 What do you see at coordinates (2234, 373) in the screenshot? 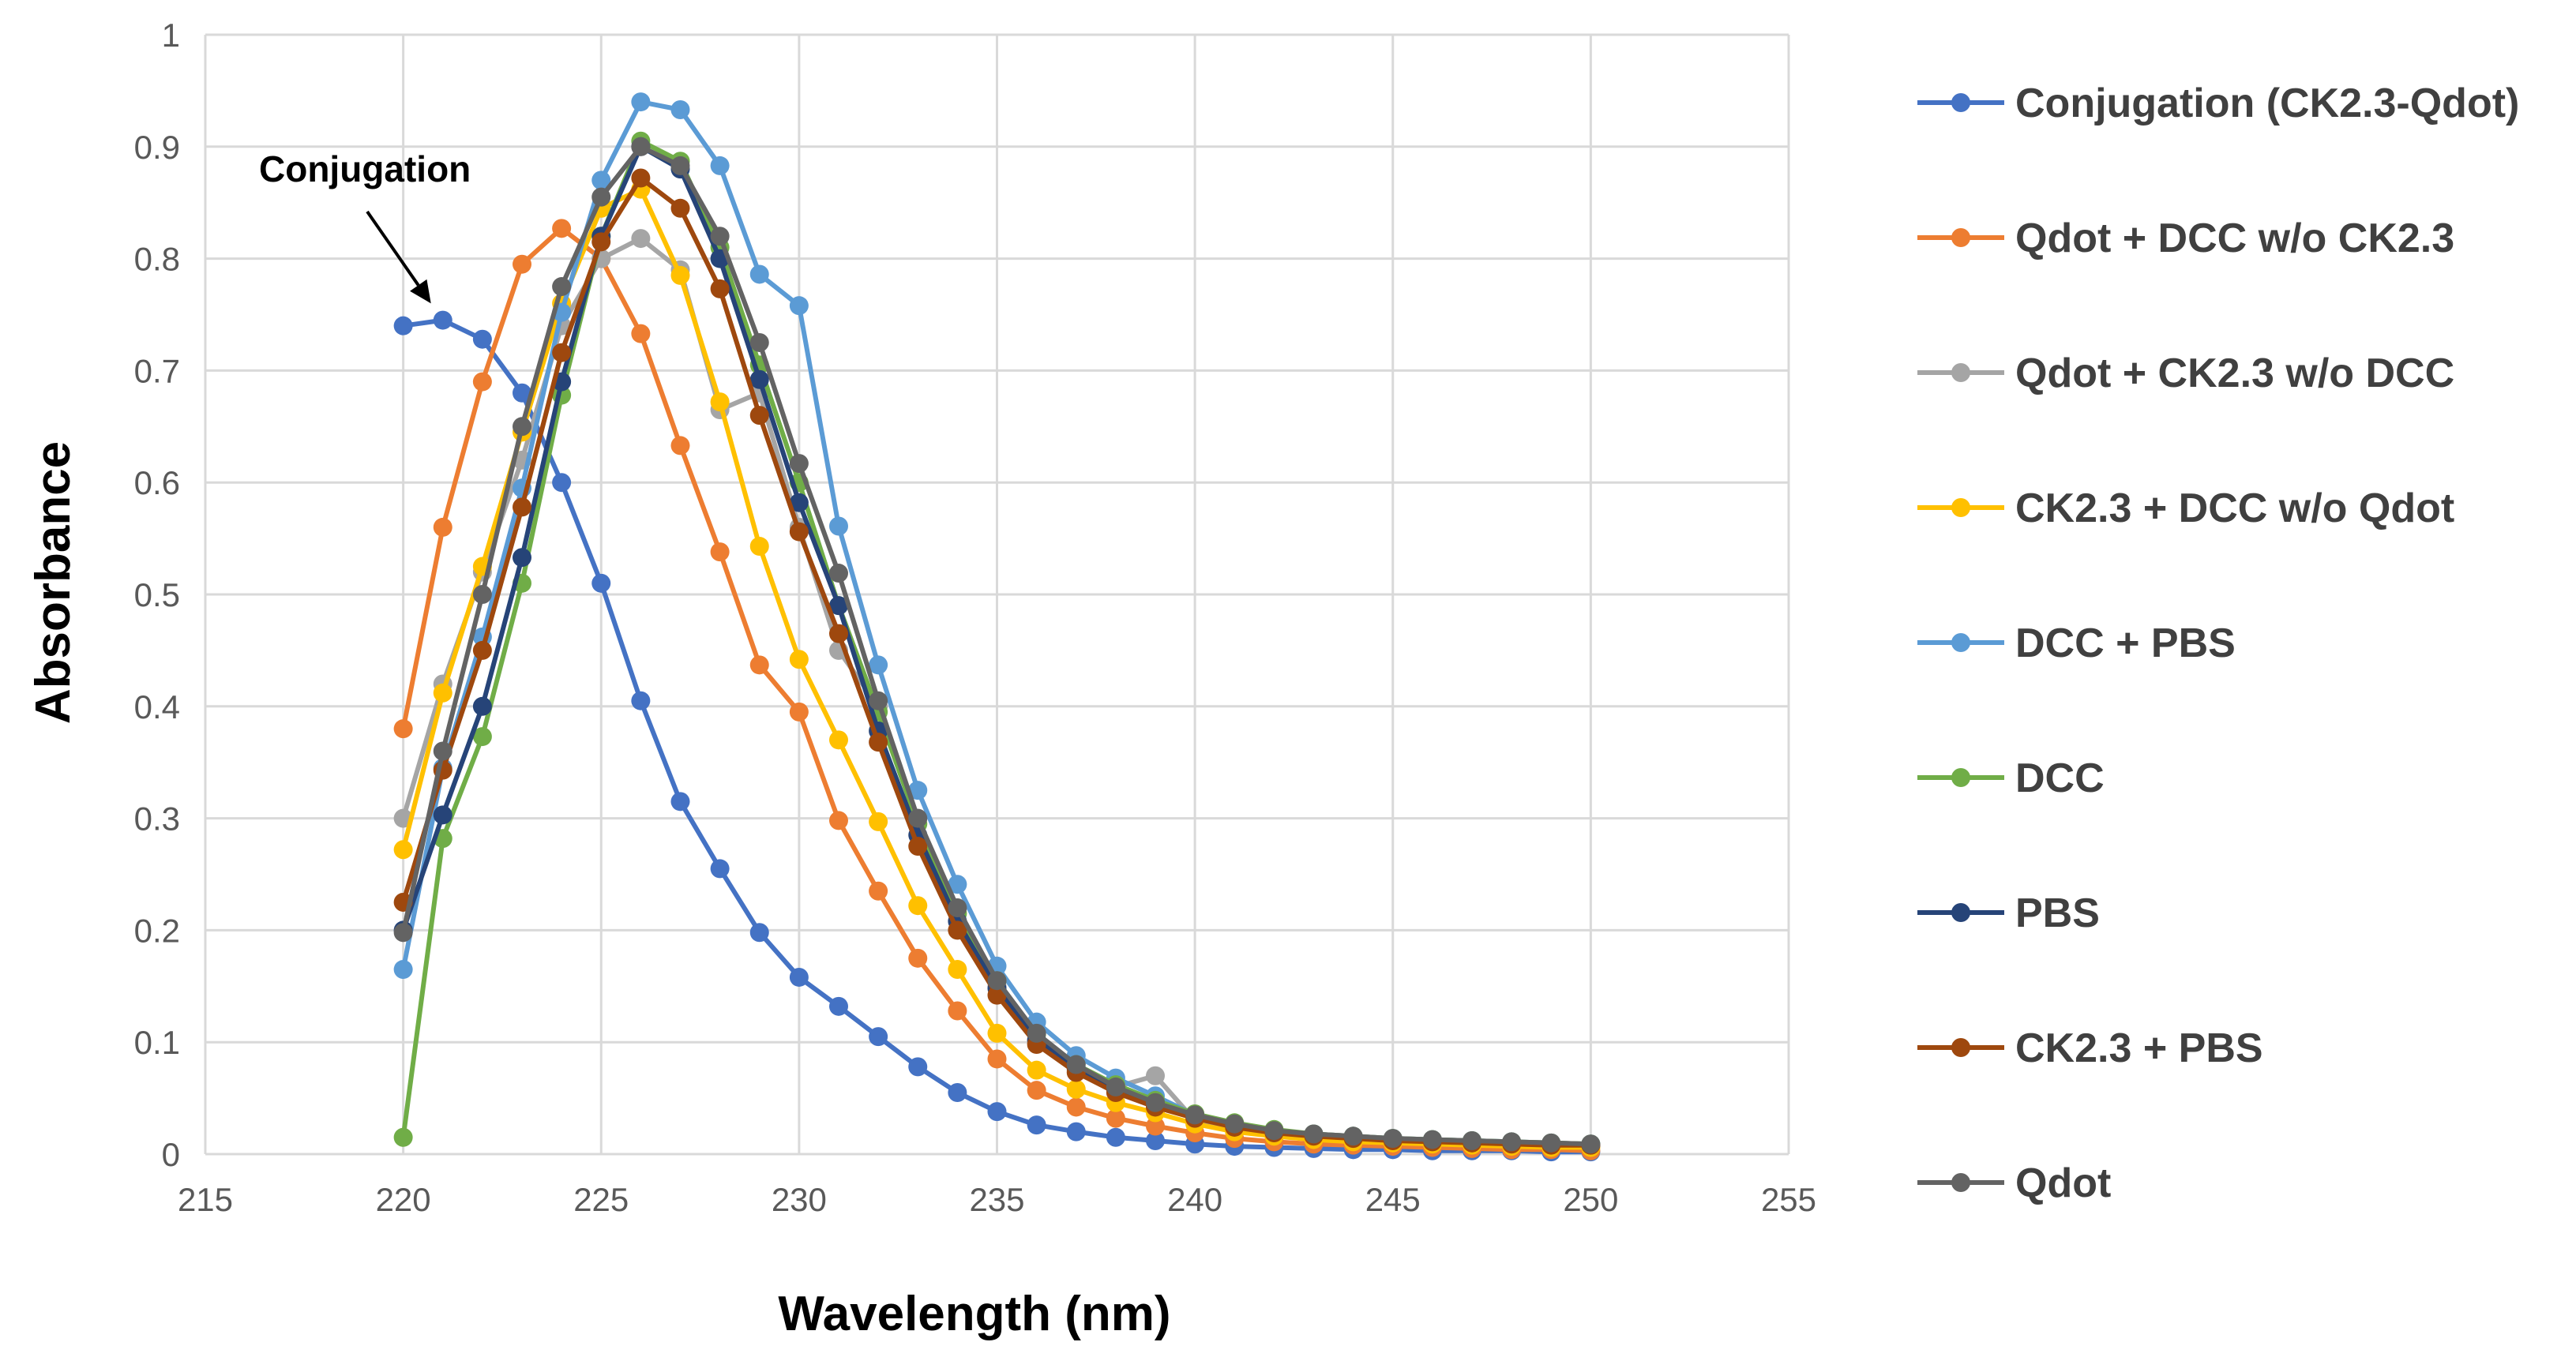
I see `legend-label: Qdot + CK2.3 w/o DCC` at bounding box center [2234, 373].